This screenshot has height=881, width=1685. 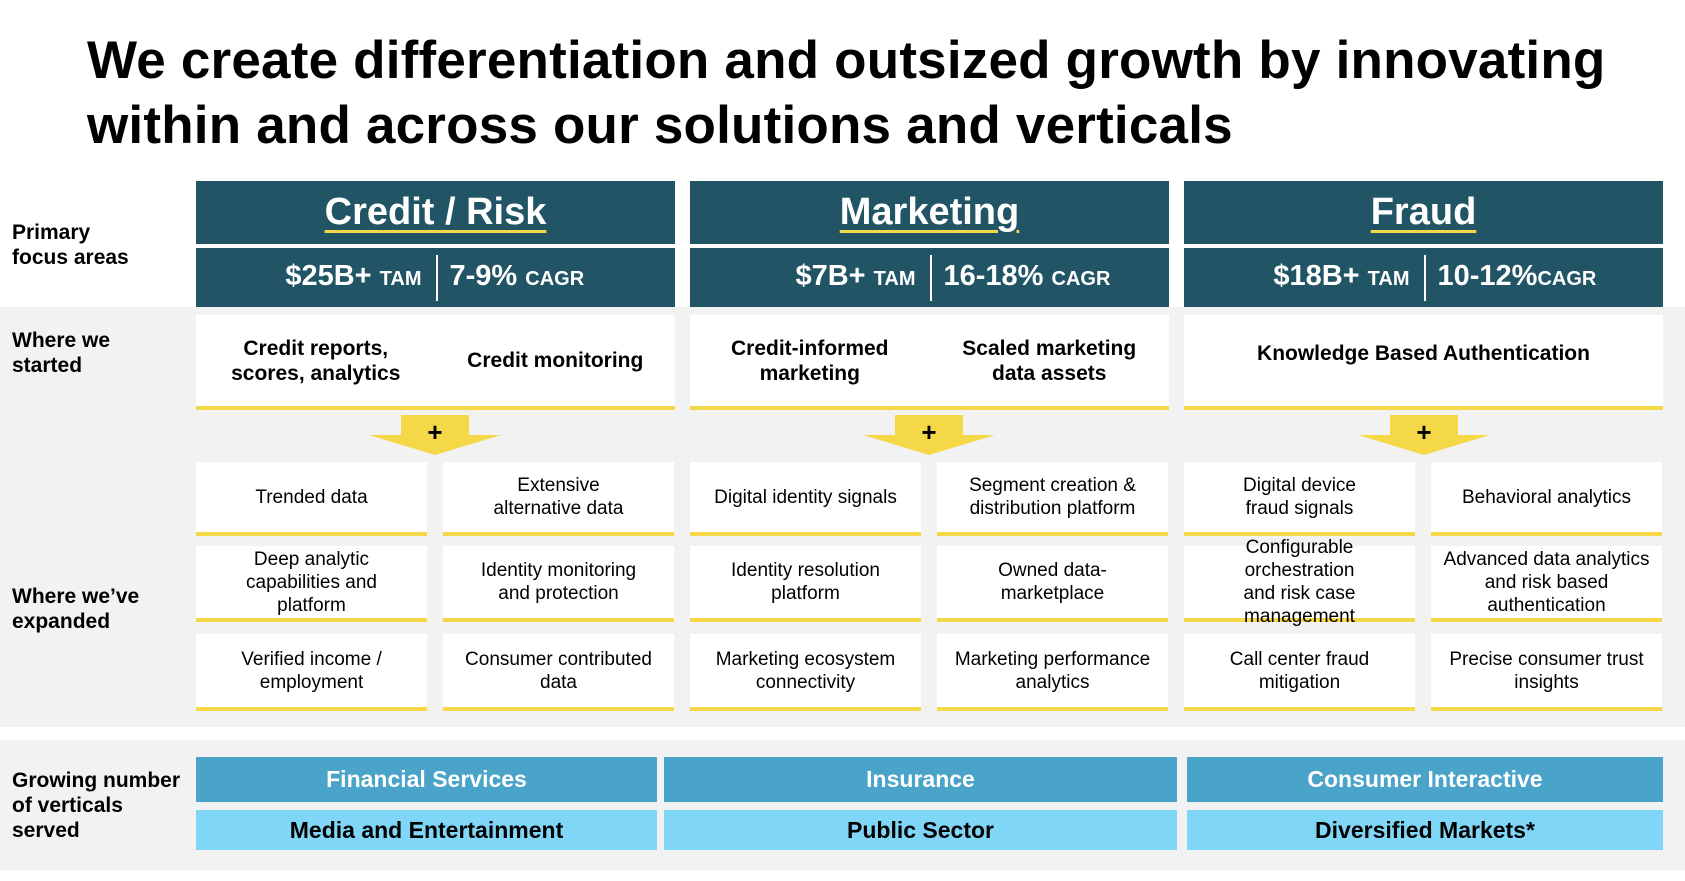 What do you see at coordinates (1299, 499) in the screenshot?
I see `expanded-tile: Digital device fraud signals` at bounding box center [1299, 499].